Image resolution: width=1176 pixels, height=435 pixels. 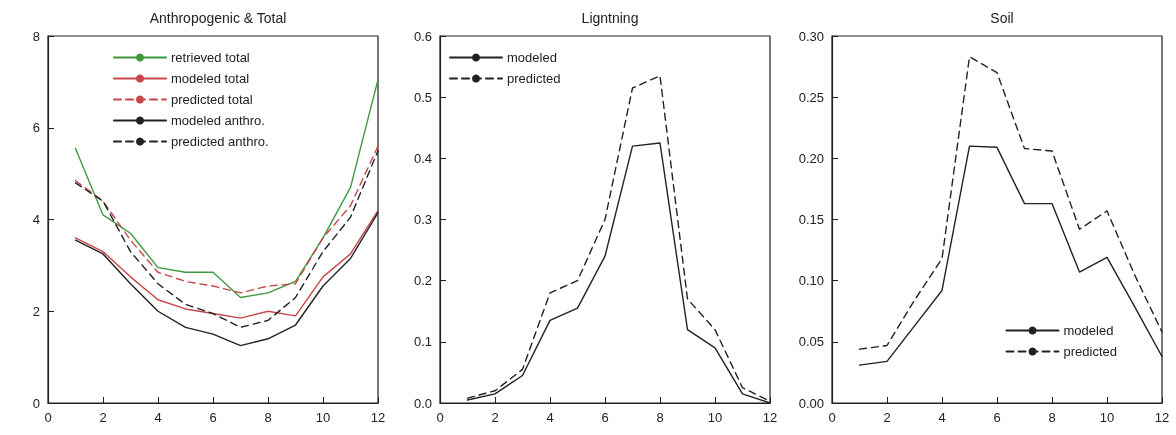 What do you see at coordinates (422, 97) in the screenshot?
I see `y-tick-label: 0.5` at bounding box center [422, 97].